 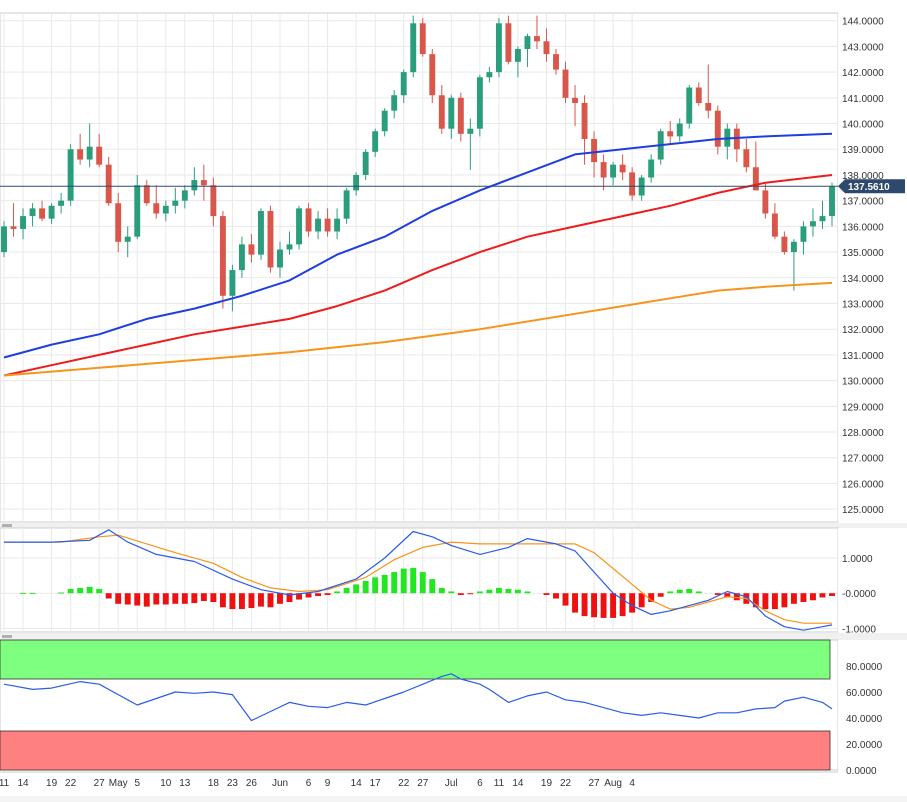 What do you see at coordinates (376, 783) in the screenshot?
I see `x-tick-label: 17` at bounding box center [376, 783].